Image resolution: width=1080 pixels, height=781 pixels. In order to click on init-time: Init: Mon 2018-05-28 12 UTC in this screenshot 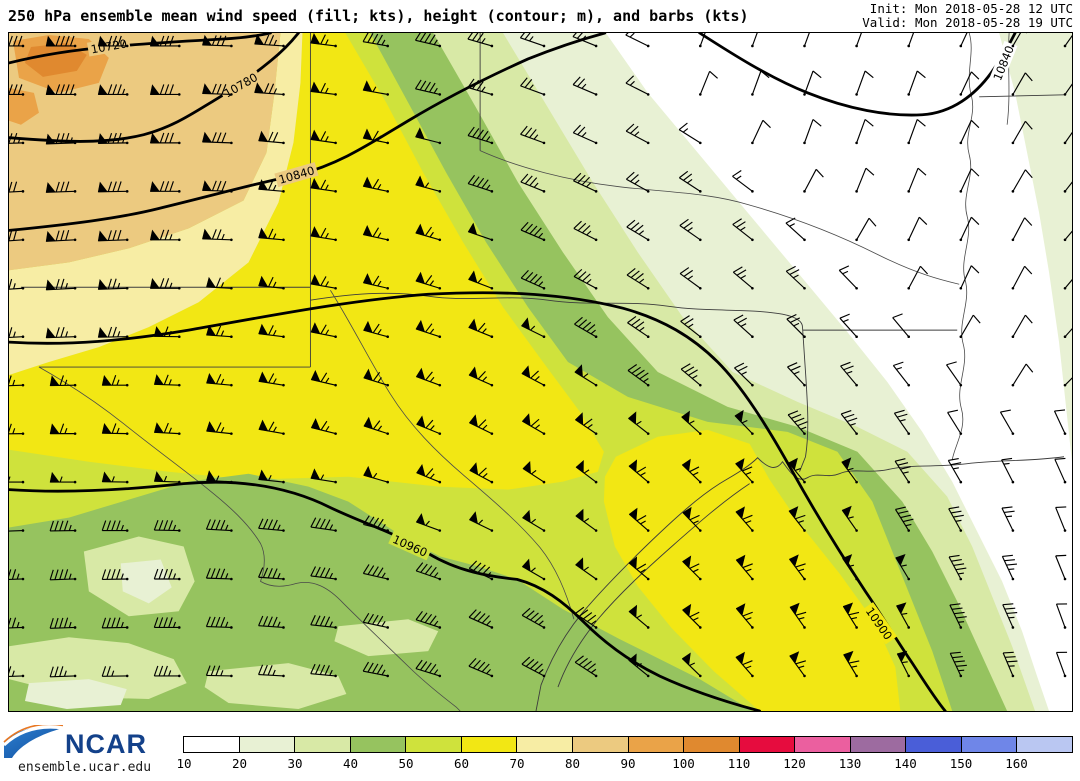, I will do `click(971, 8)`.